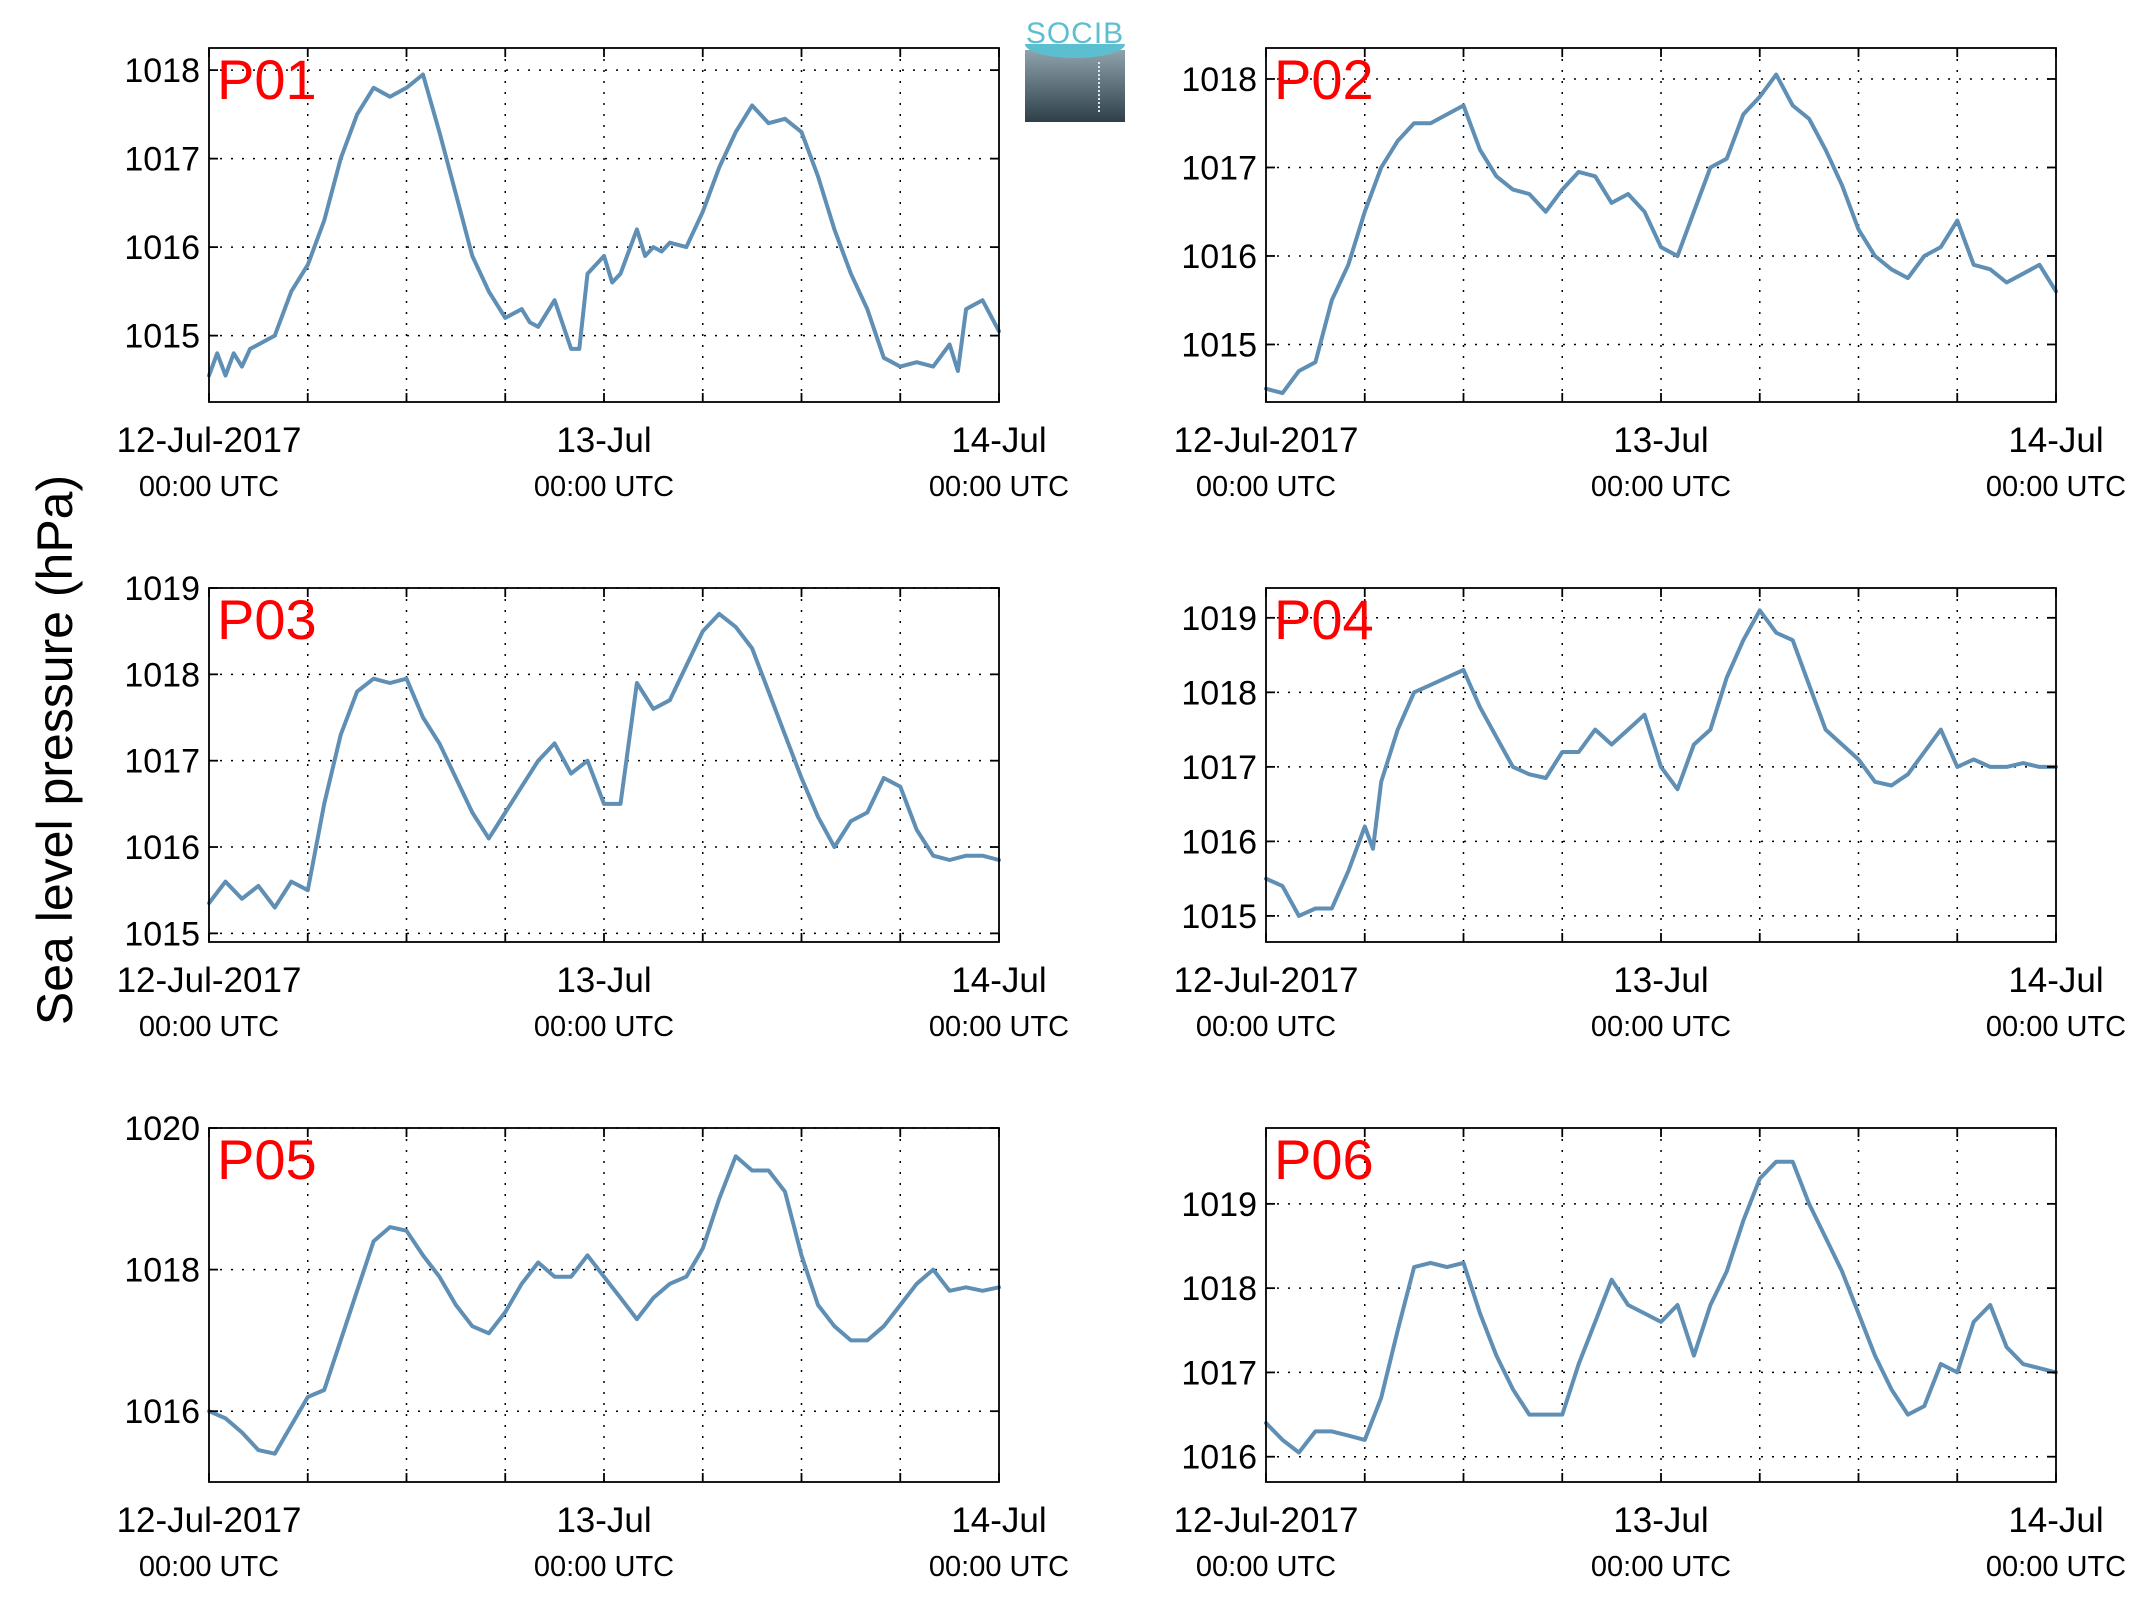 Image resolution: width=2142 pixels, height=1608 pixels. I want to click on panel-label-p01: P01, so click(267, 79).